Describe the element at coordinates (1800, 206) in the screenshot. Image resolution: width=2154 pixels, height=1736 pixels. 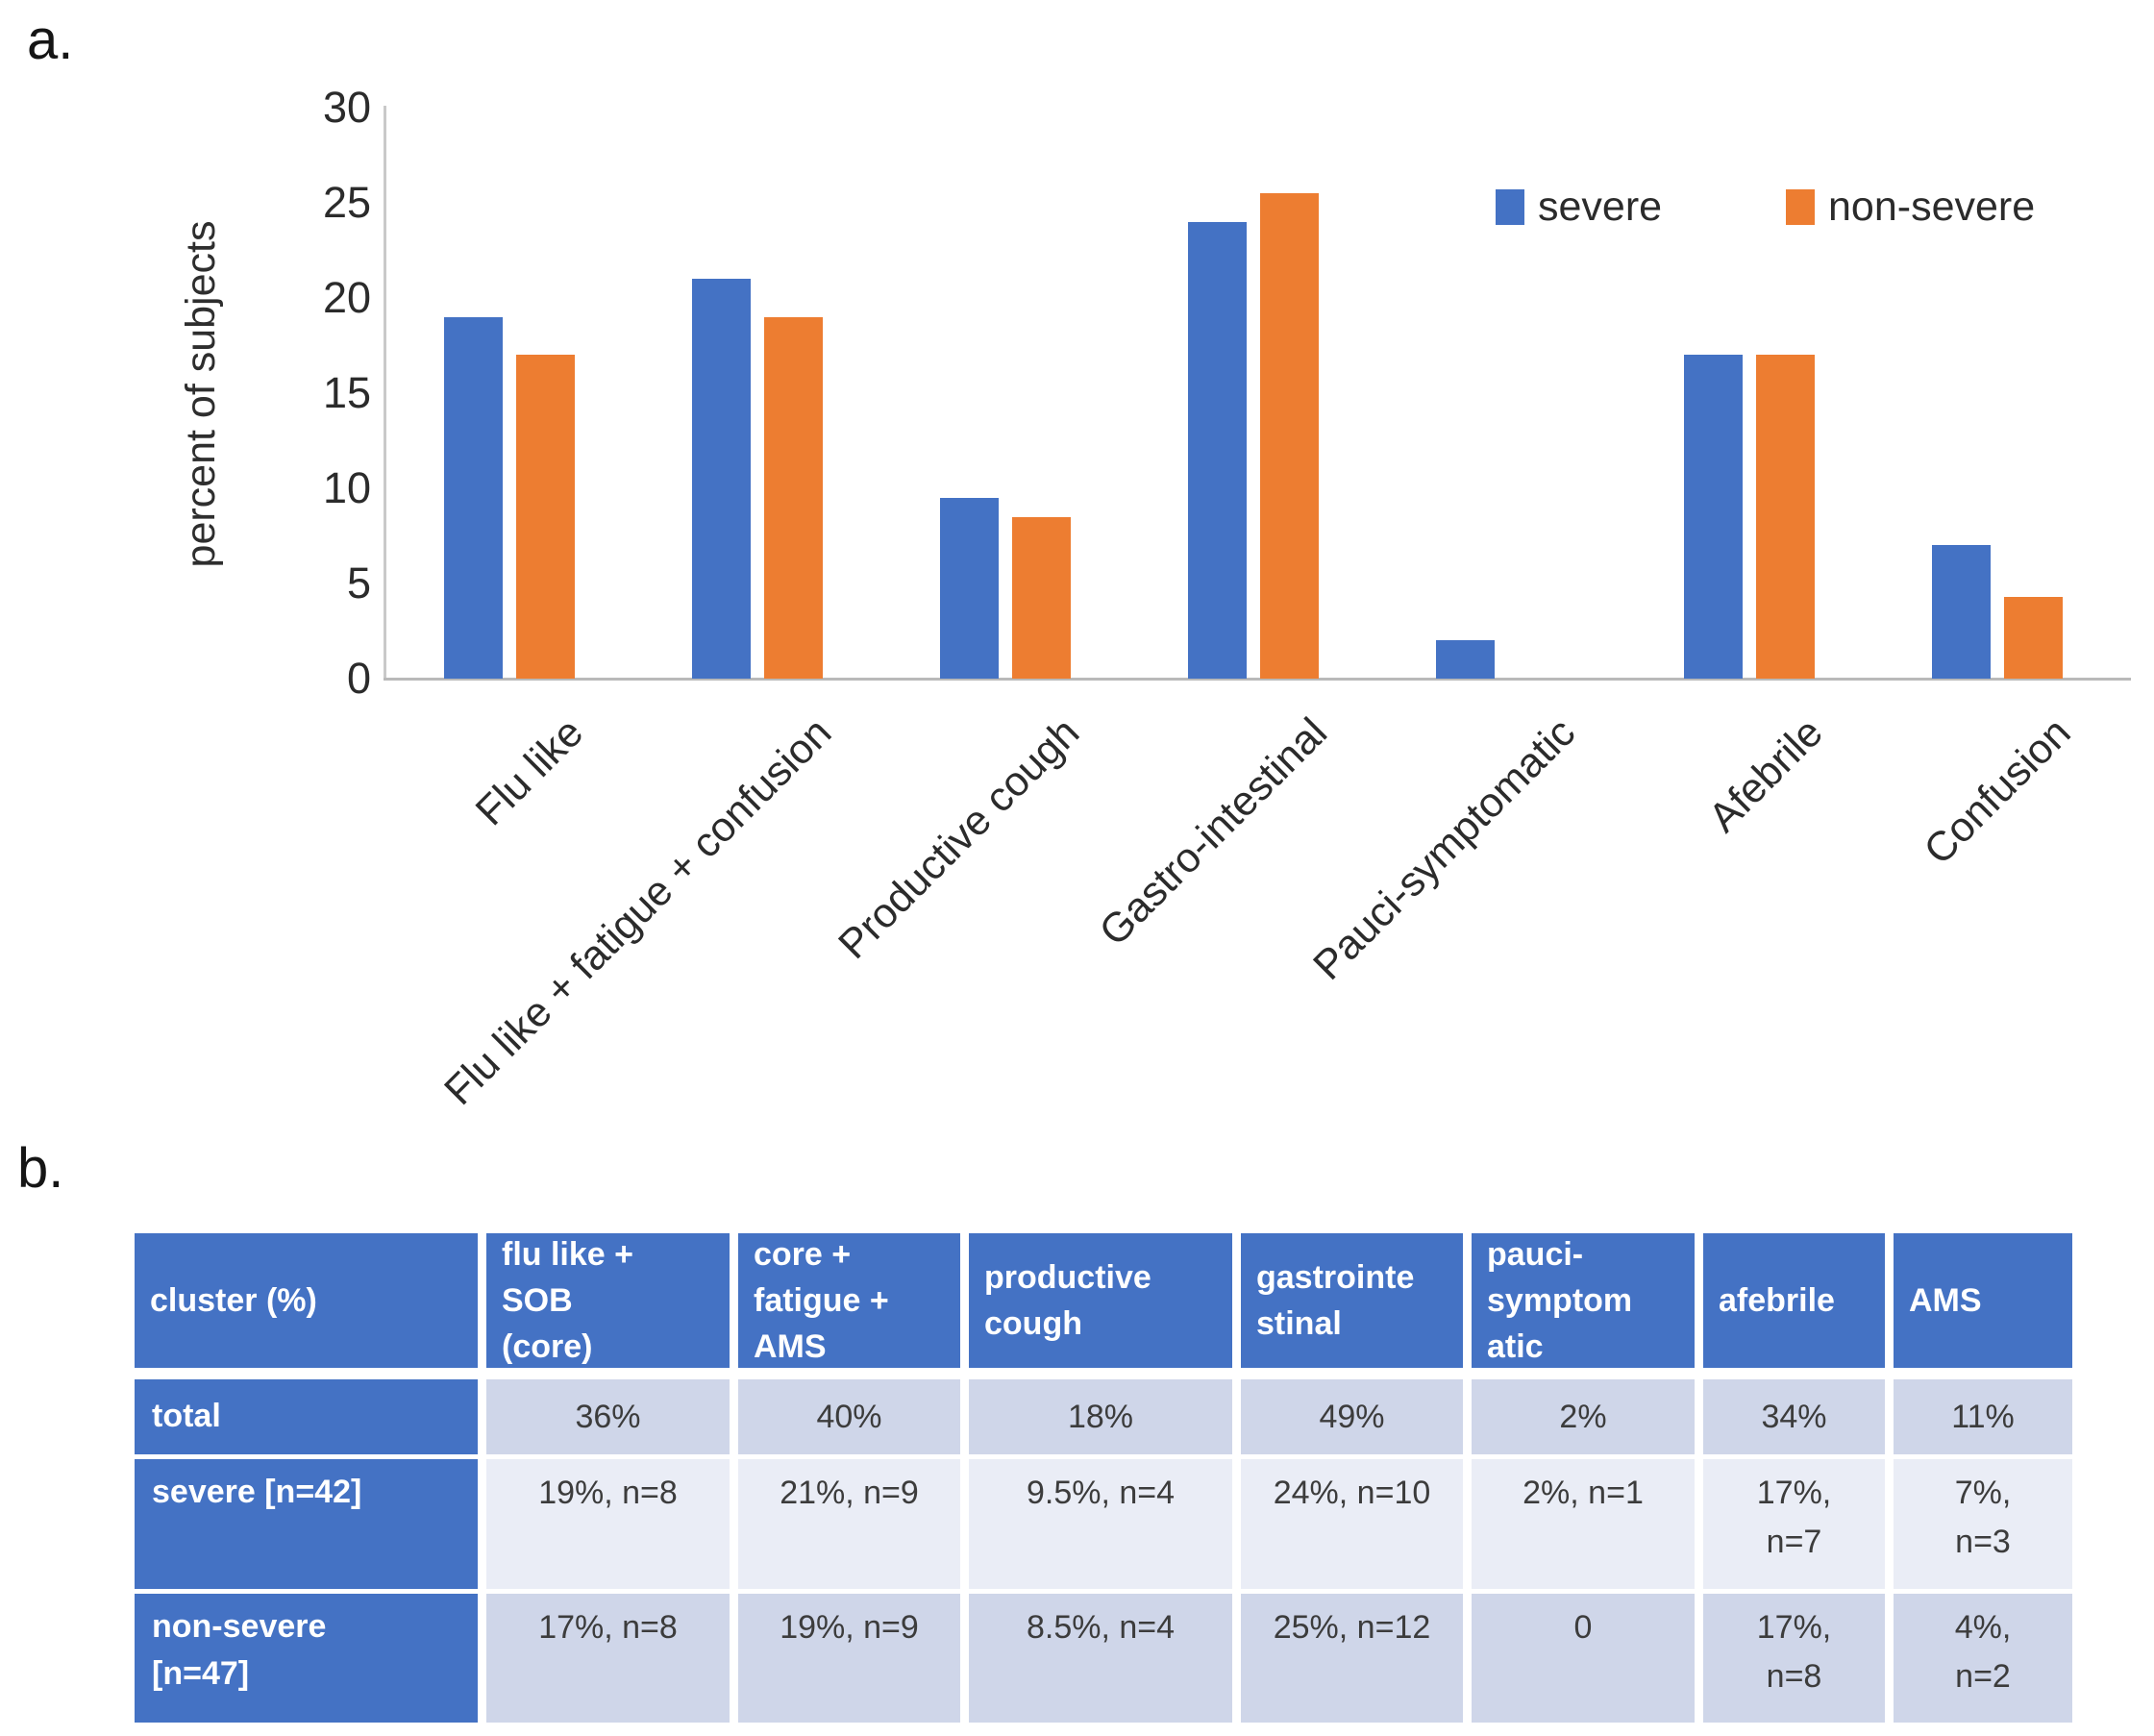
I see `legend-swatch-non-severe` at that location.